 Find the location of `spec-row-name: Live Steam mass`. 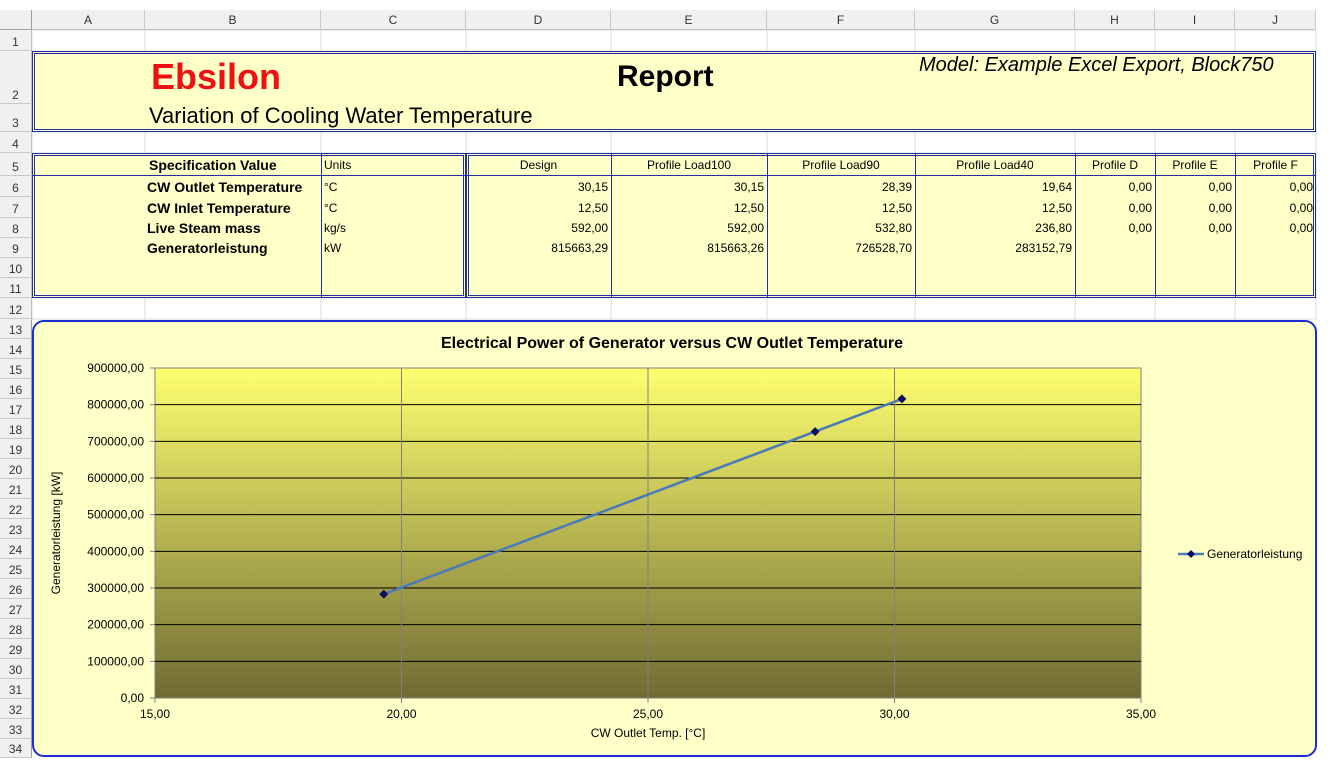

spec-row-name: Live Steam mass is located at coordinates (204, 228).